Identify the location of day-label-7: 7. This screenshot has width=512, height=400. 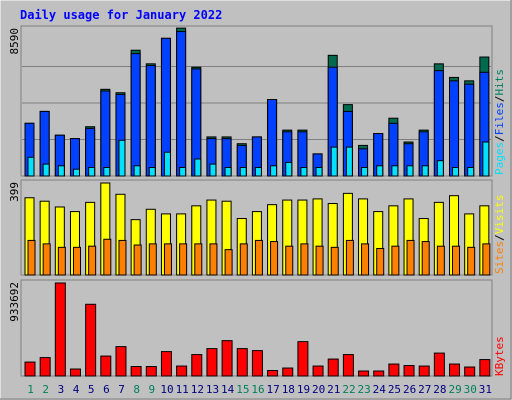
(121, 389).